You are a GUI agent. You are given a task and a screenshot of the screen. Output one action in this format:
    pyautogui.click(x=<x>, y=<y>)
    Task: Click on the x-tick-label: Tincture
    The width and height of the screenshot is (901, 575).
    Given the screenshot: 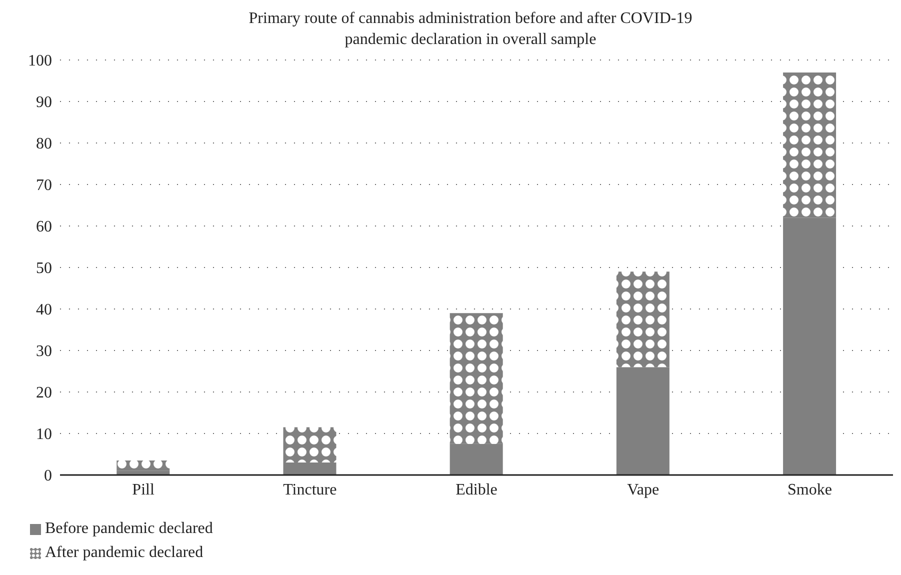 What is the action you would take?
    pyautogui.click(x=310, y=489)
    